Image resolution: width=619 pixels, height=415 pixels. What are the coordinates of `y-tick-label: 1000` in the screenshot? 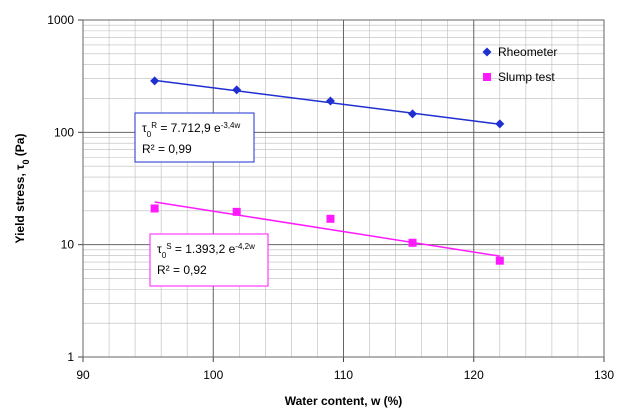 It's located at (60, 20).